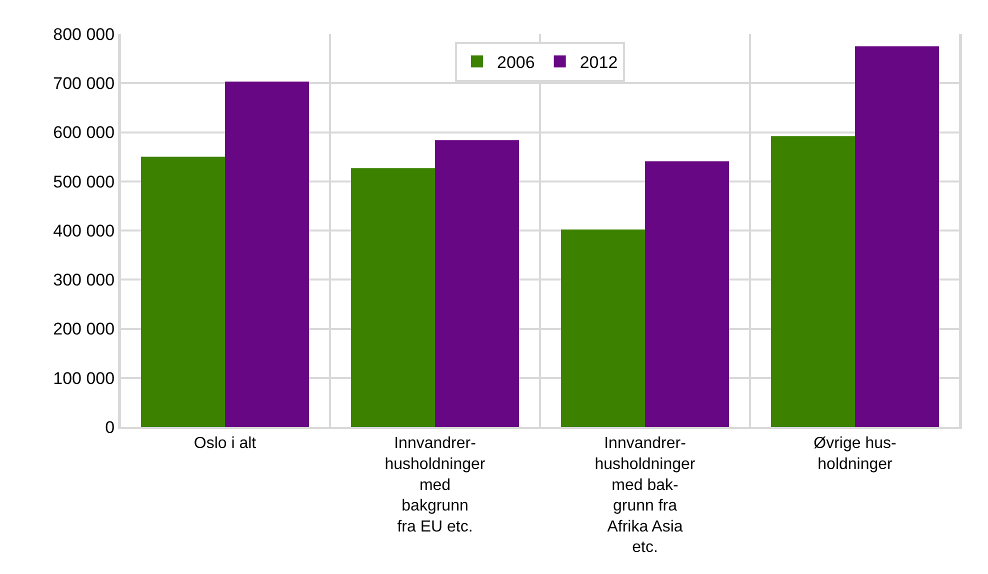 This screenshot has width=988, height=574. Describe the element at coordinates (110, 427) in the screenshot. I see `y-tick-label: 0` at that location.